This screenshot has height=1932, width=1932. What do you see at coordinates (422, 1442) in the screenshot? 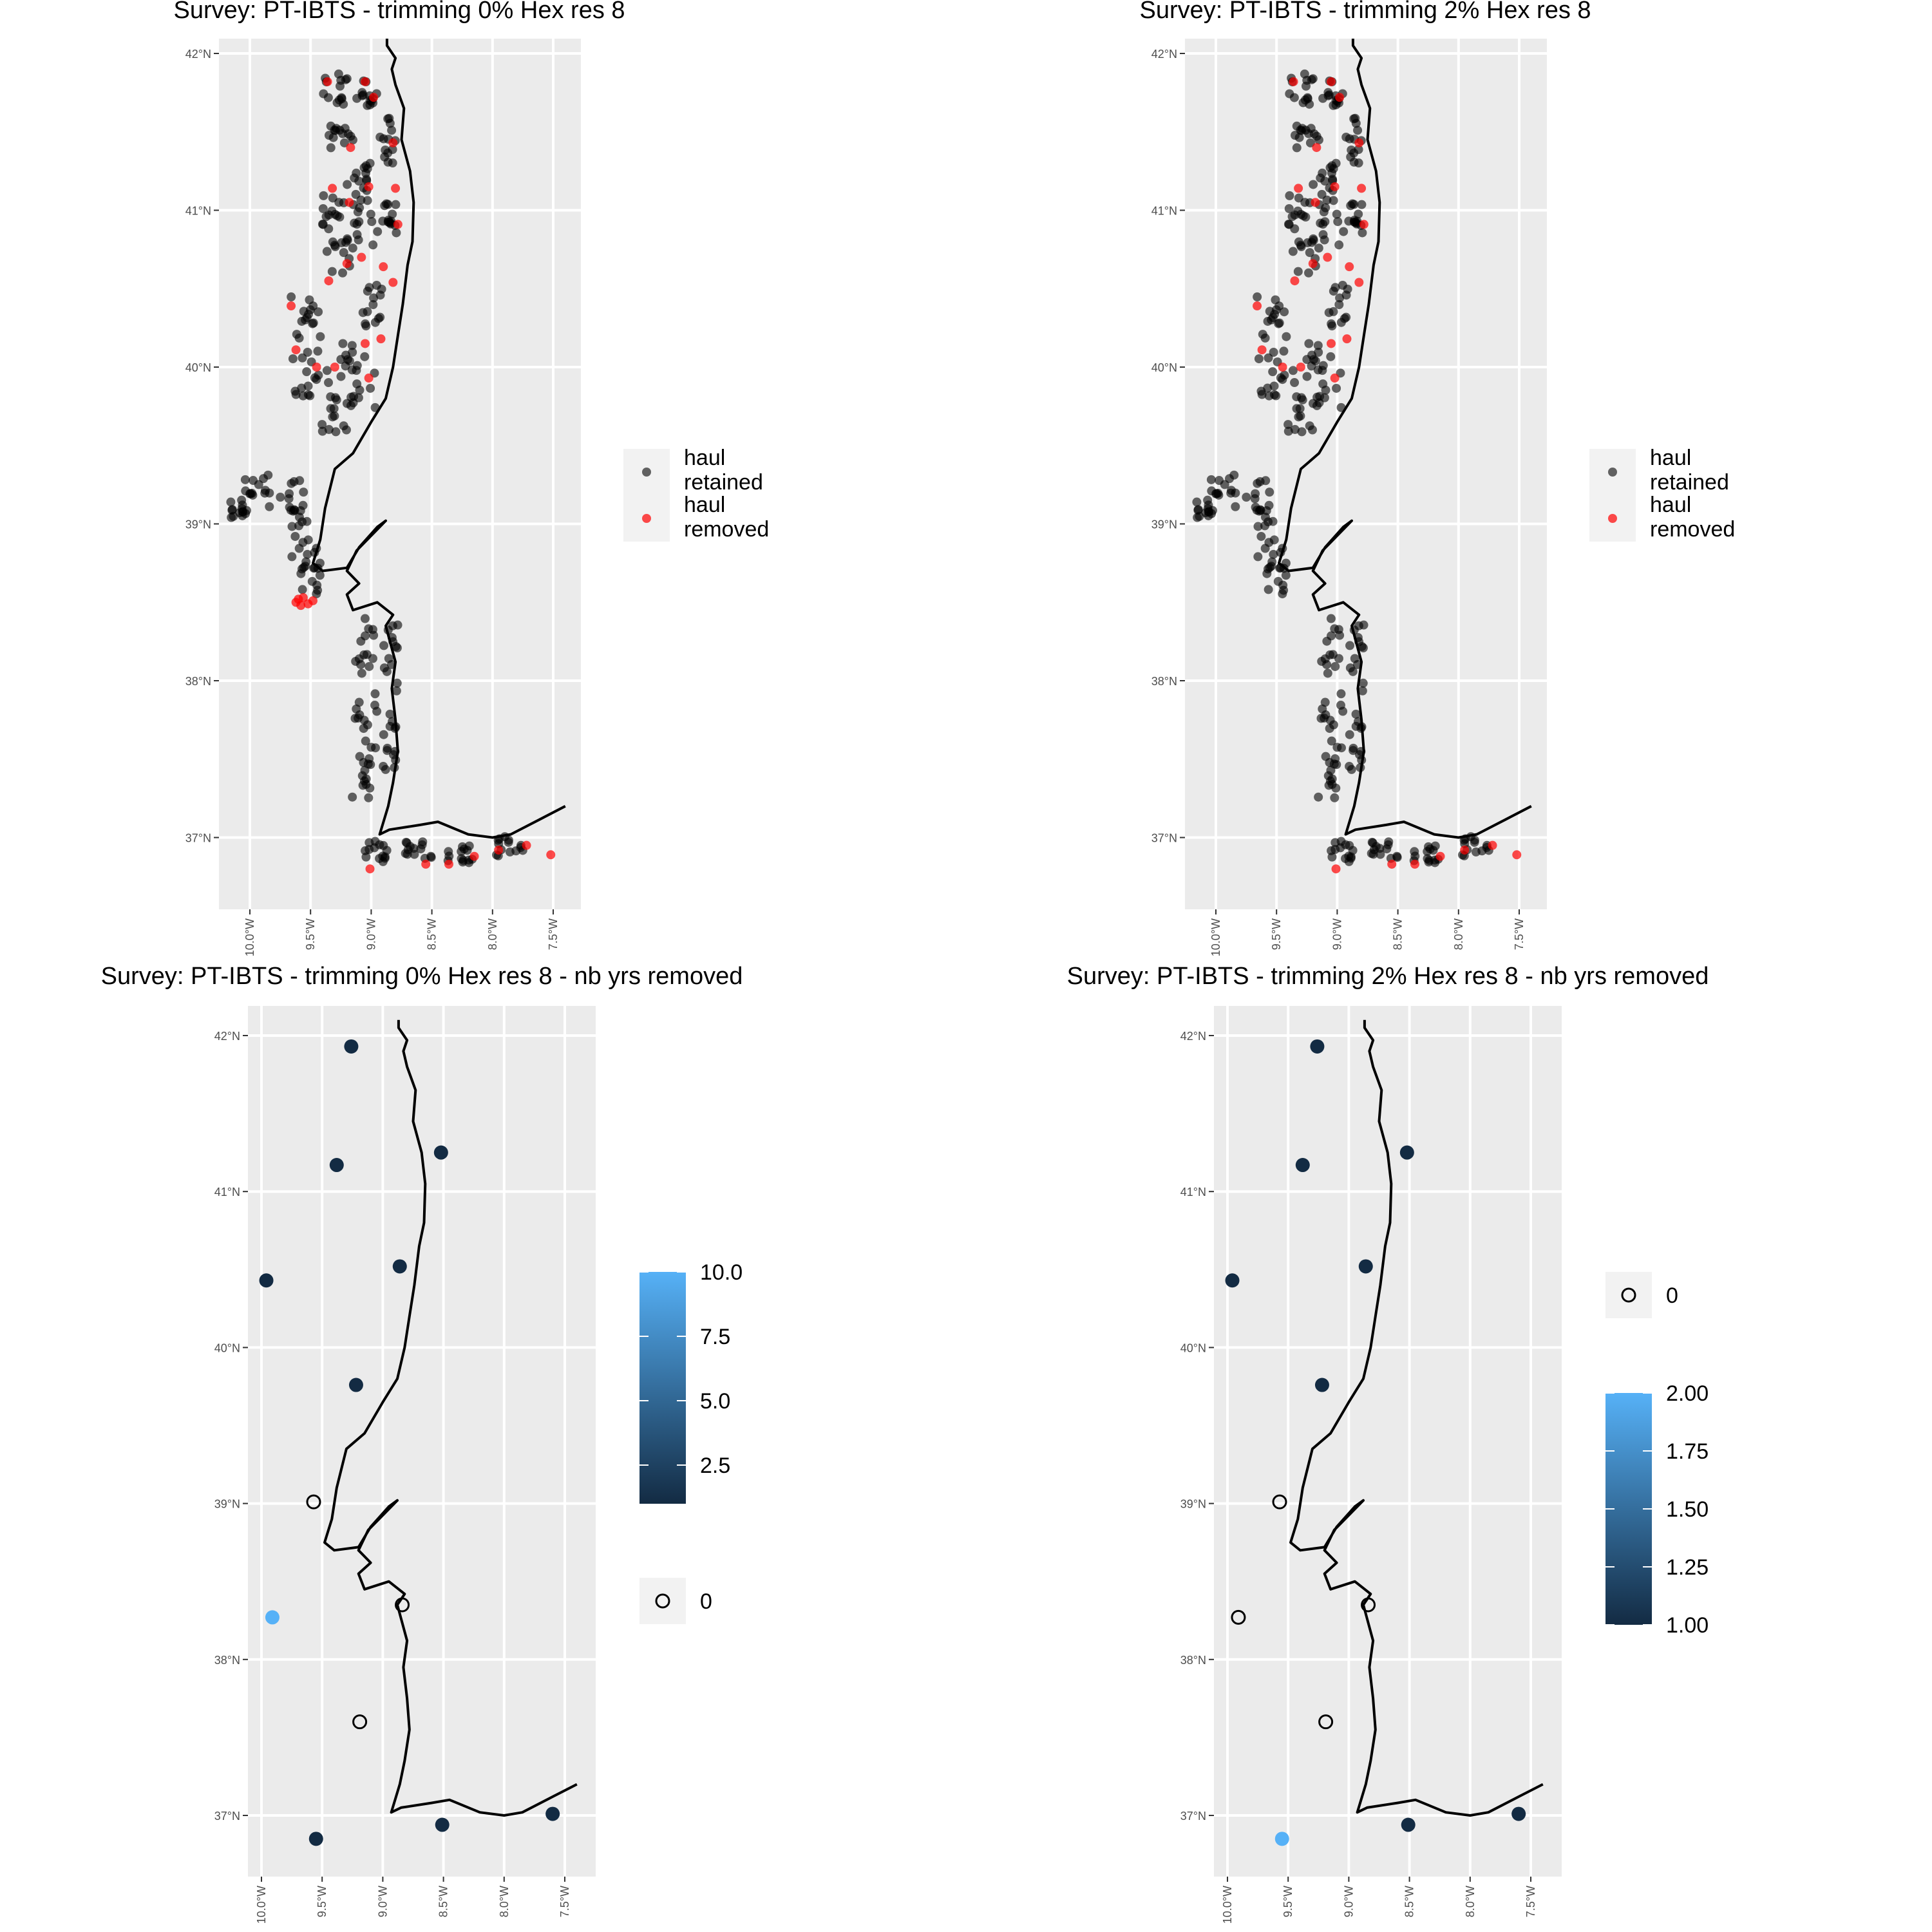
I see `plot-background` at bounding box center [422, 1442].